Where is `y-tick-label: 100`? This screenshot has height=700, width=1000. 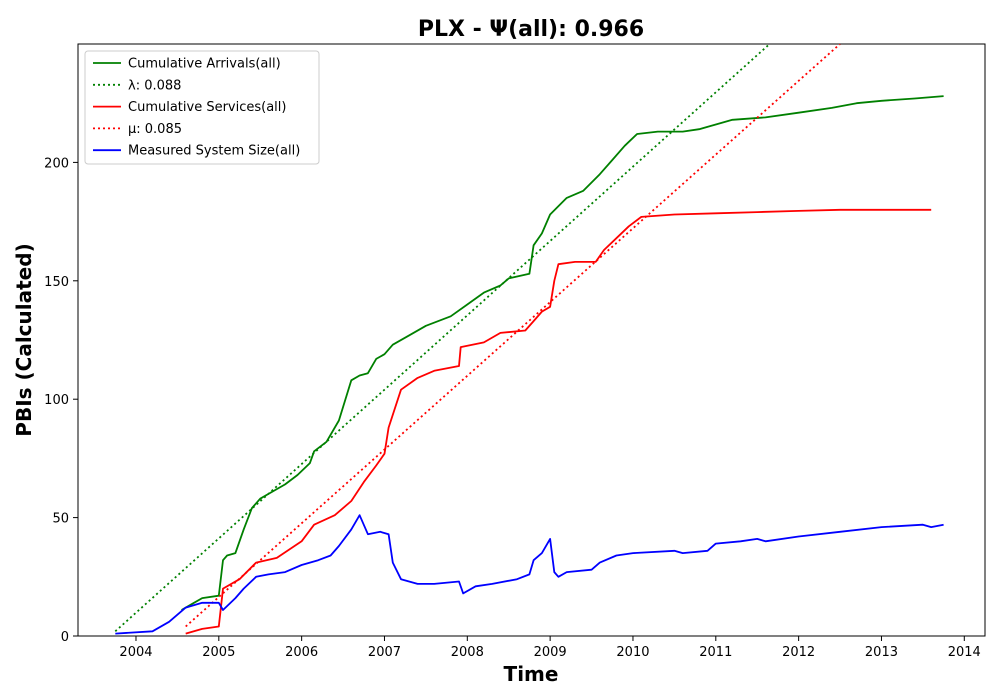
y-tick-label: 100 is located at coordinates (56, 400).